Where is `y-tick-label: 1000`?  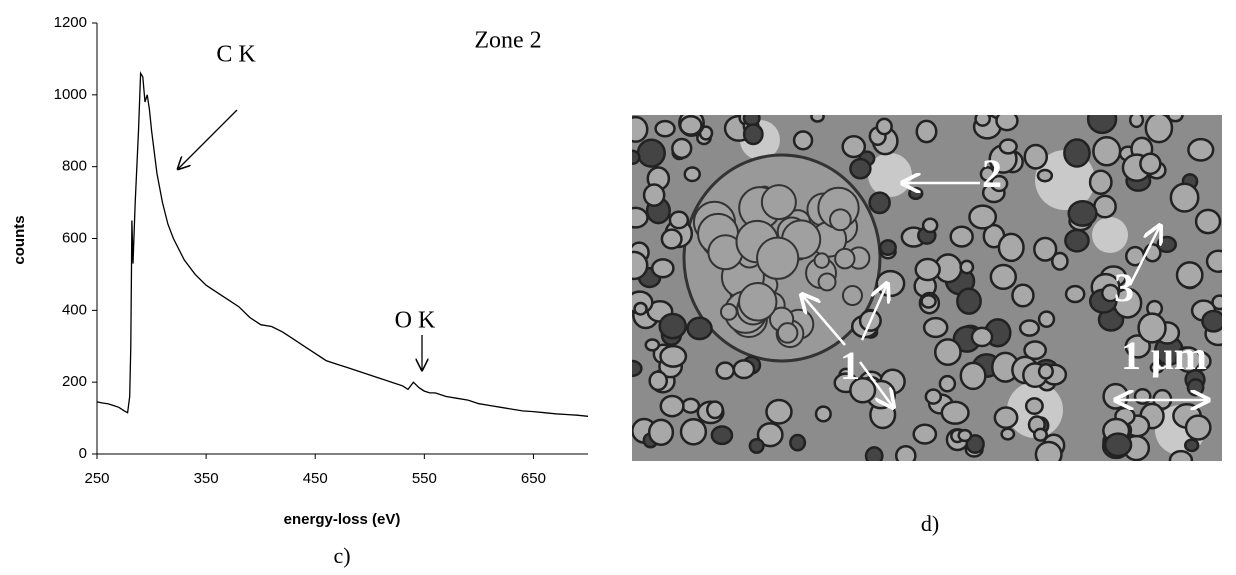 y-tick-label: 1000 is located at coordinates (70, 94).